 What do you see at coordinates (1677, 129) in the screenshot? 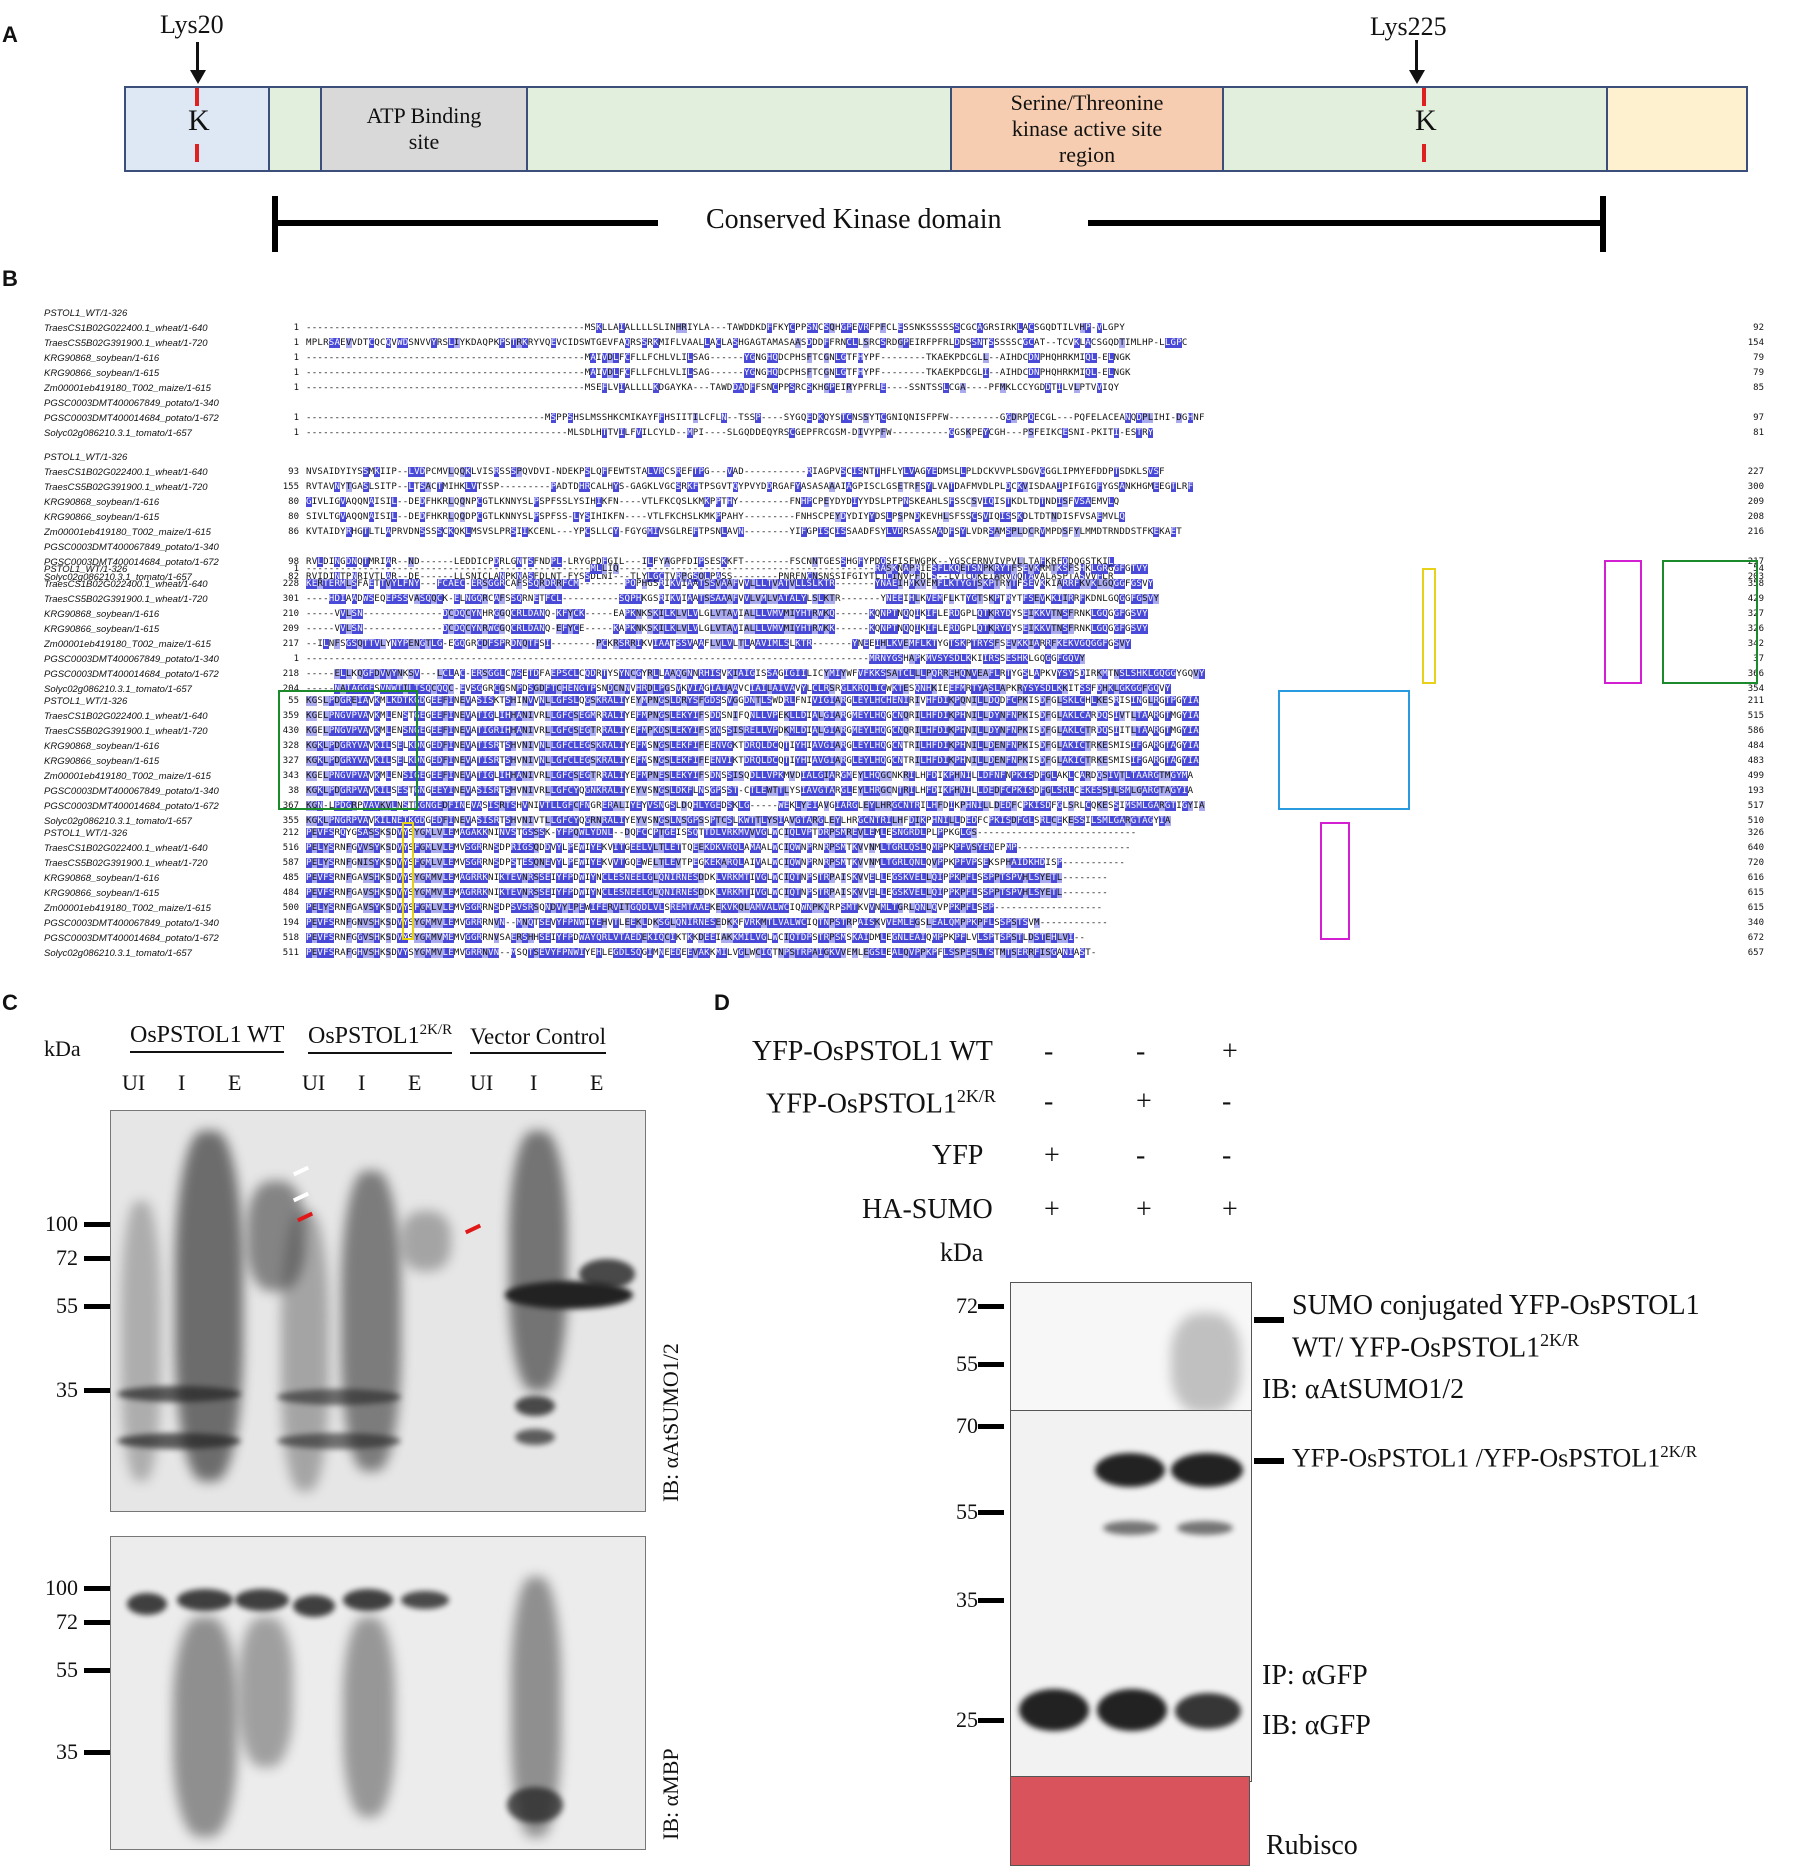
I see `domain-cterm` at bounding box center [1677, 129].